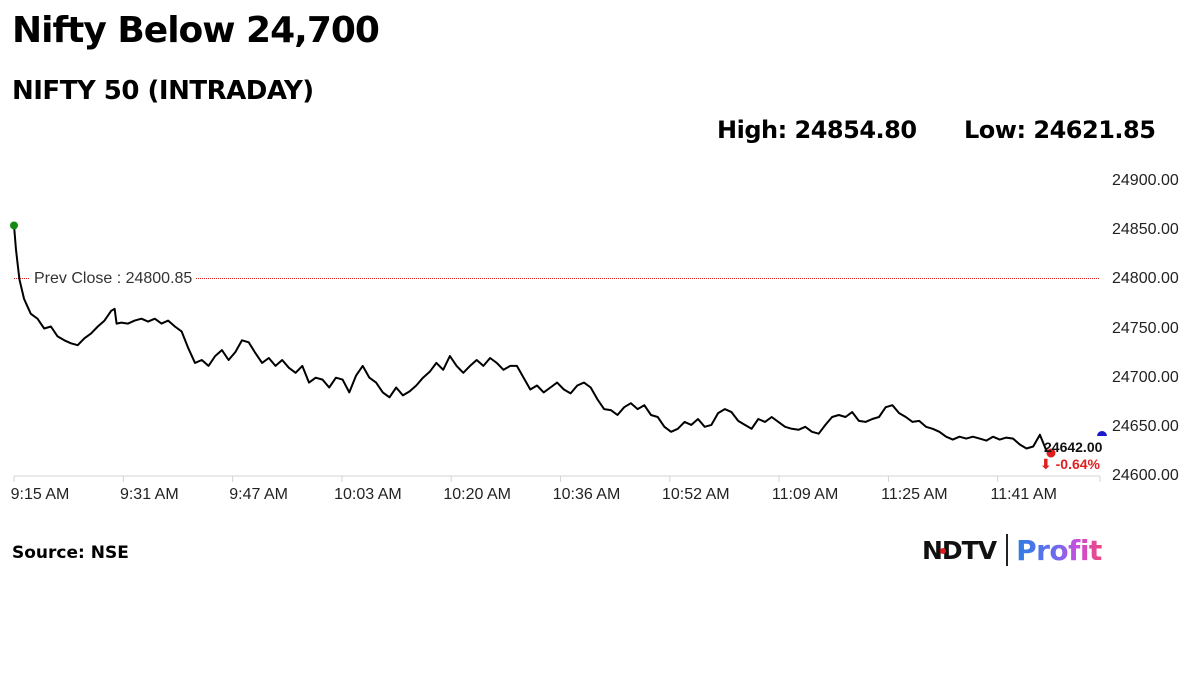 This screenshot has height=674, width=1200. What do you see at coordinates (1051, 453) in the screenshot?
I see `last-price-marker` at bounding box center [1051, 453].